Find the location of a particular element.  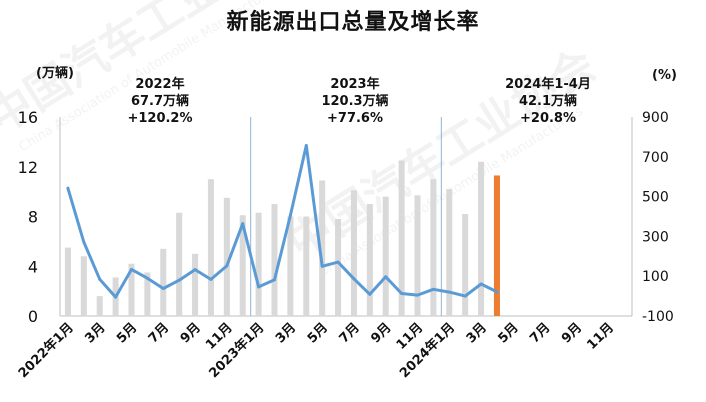

left-tick-label: 12 is located at coordinates (28, 167).